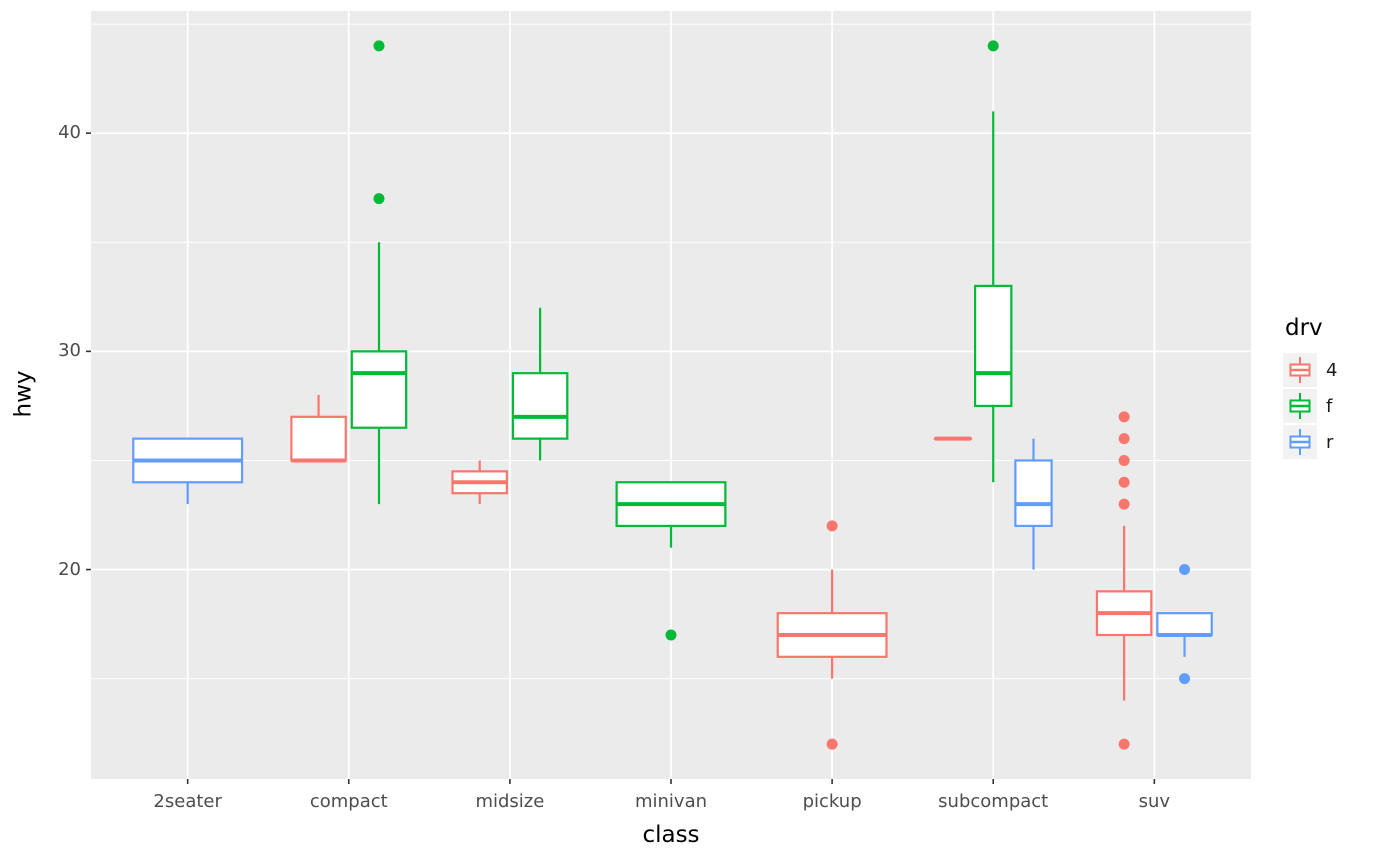 The image size is (1400, 866). Describe the element at coordinates (1330, 442) in the screenshot. I see `legend-item-label: r` at that location.